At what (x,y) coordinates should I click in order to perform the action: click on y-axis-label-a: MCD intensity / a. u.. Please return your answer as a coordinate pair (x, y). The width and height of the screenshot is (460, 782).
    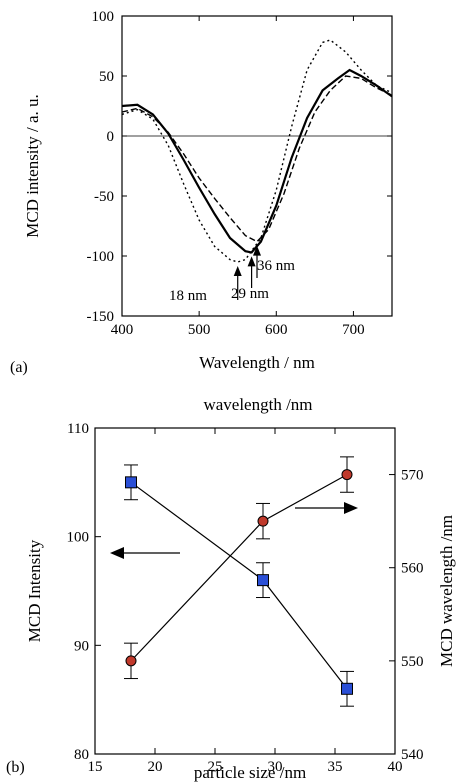
    Looking at the image, I should click on (32, 166).